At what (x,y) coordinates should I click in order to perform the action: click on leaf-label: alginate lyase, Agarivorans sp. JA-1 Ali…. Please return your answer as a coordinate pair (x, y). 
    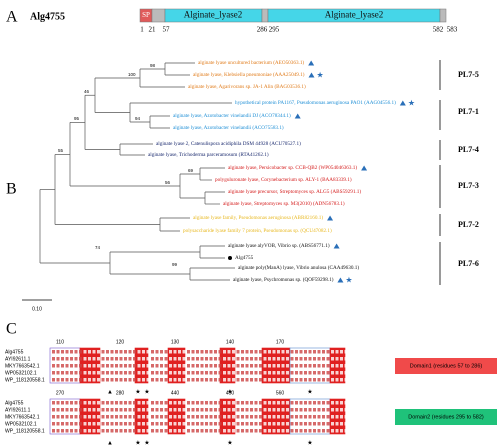
    Looking at the image, I should click on (247, 86).